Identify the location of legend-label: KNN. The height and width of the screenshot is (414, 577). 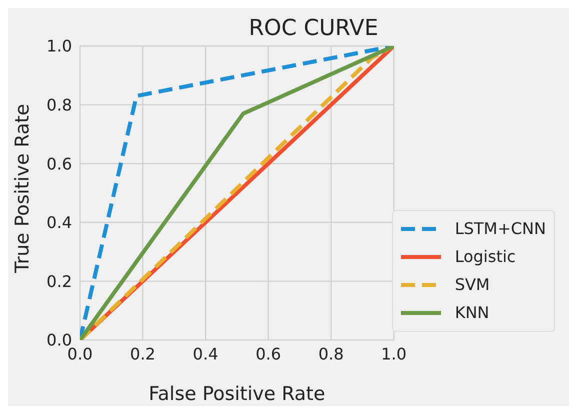
(472, 313).